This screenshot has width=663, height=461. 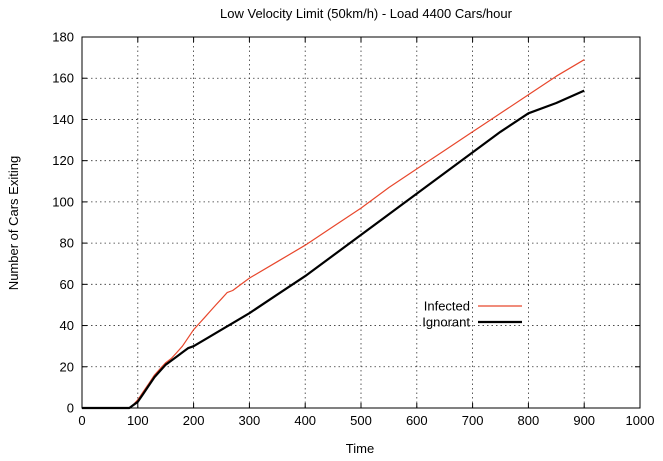 What do you see at coordinates (360, 448) in the screenshot?
I see `x-axis-label: Time` at bounding box center [360, 448].